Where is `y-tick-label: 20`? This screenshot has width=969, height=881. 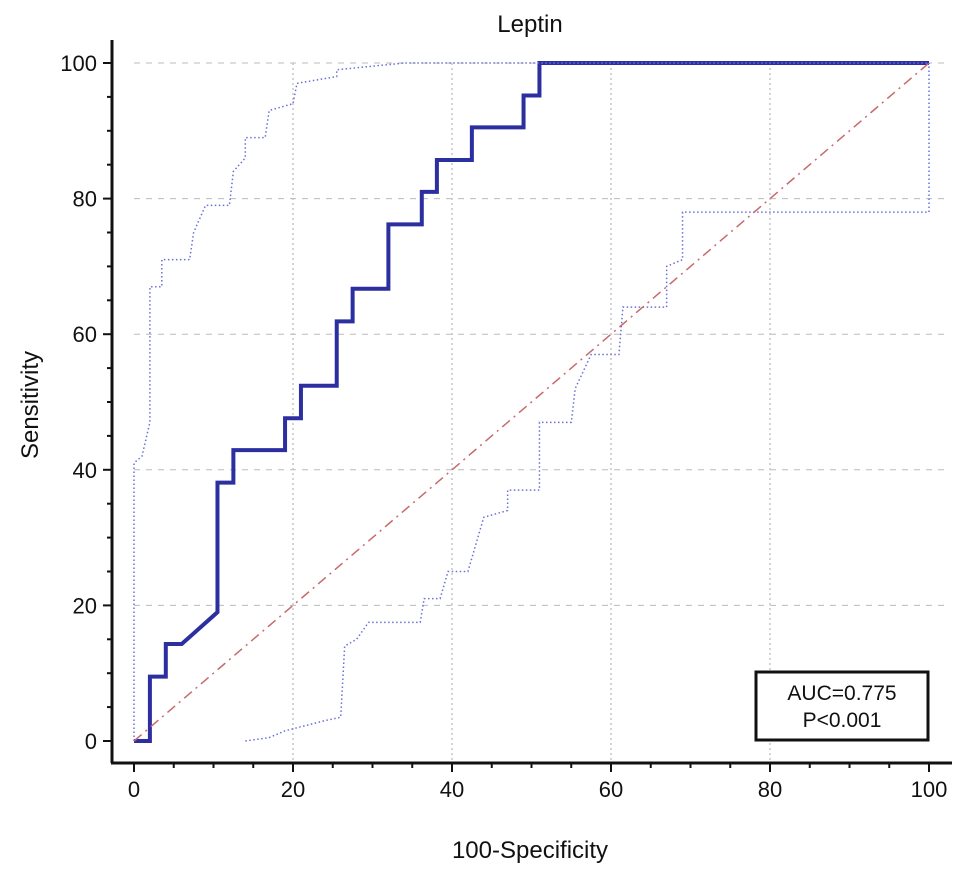 y-tick-label: 20 is located at coordinates (85, 605).